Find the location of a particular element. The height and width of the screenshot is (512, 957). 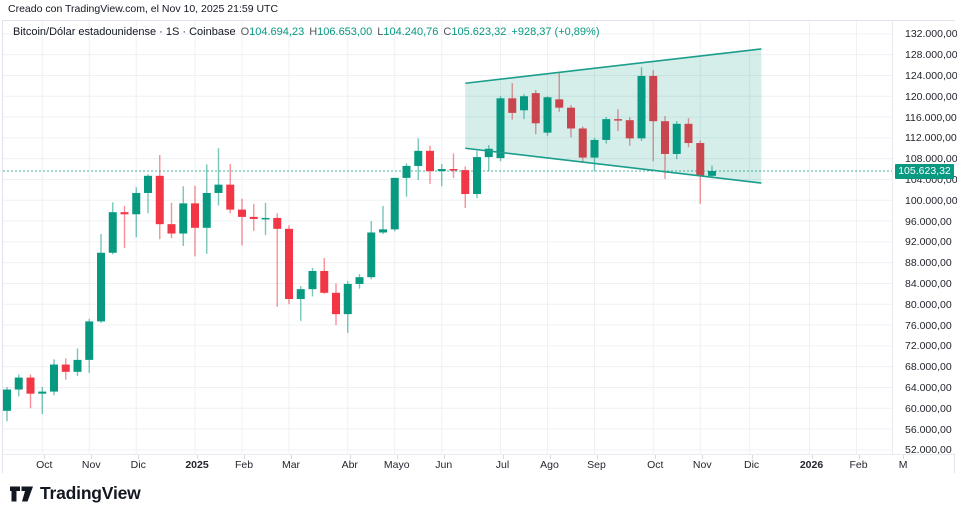

channel-upper-line is located at coordinates (613, 66).